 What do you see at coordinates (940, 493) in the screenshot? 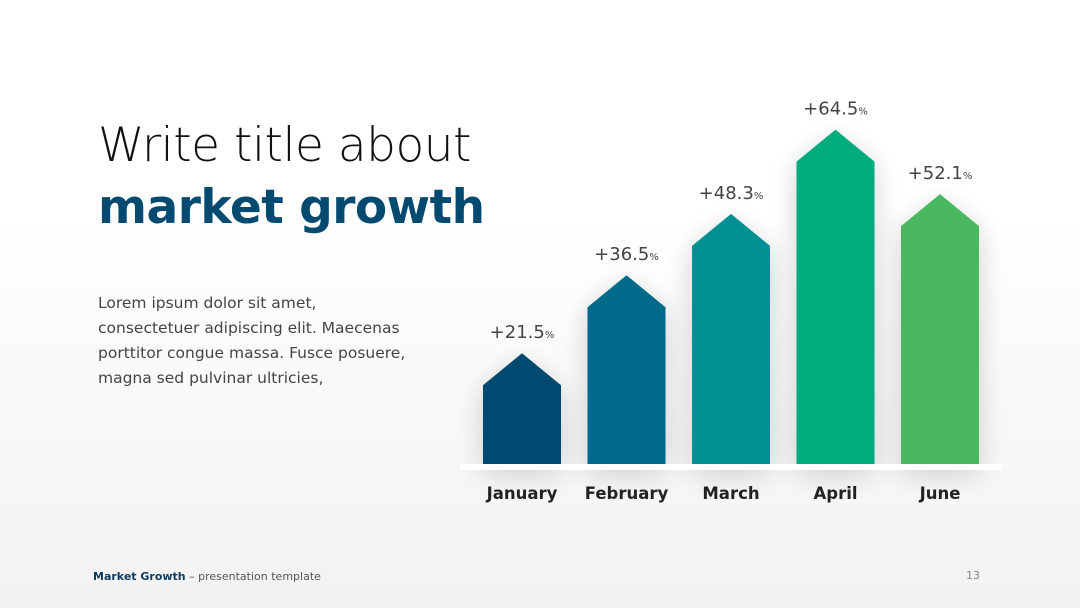
I see `category-label: June` at bounding box center [940, 493].